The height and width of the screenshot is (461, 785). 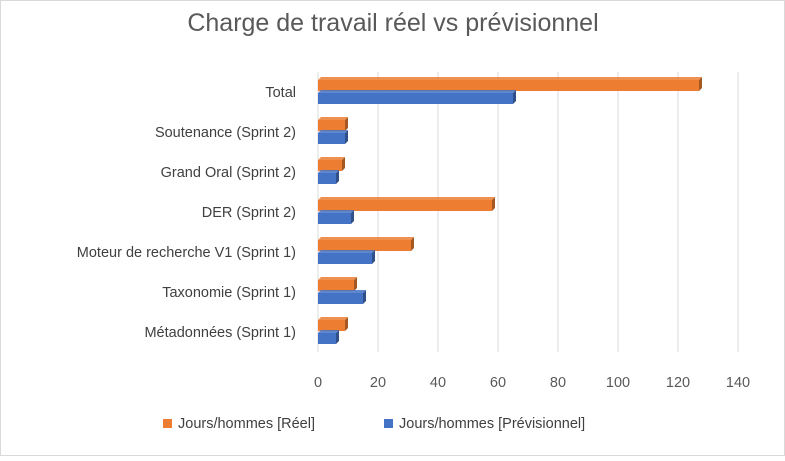 What do you see at coordinates (618, 383) in the screenshot?
I see `x-tick-label: 100` at bounding box center [618, 383].